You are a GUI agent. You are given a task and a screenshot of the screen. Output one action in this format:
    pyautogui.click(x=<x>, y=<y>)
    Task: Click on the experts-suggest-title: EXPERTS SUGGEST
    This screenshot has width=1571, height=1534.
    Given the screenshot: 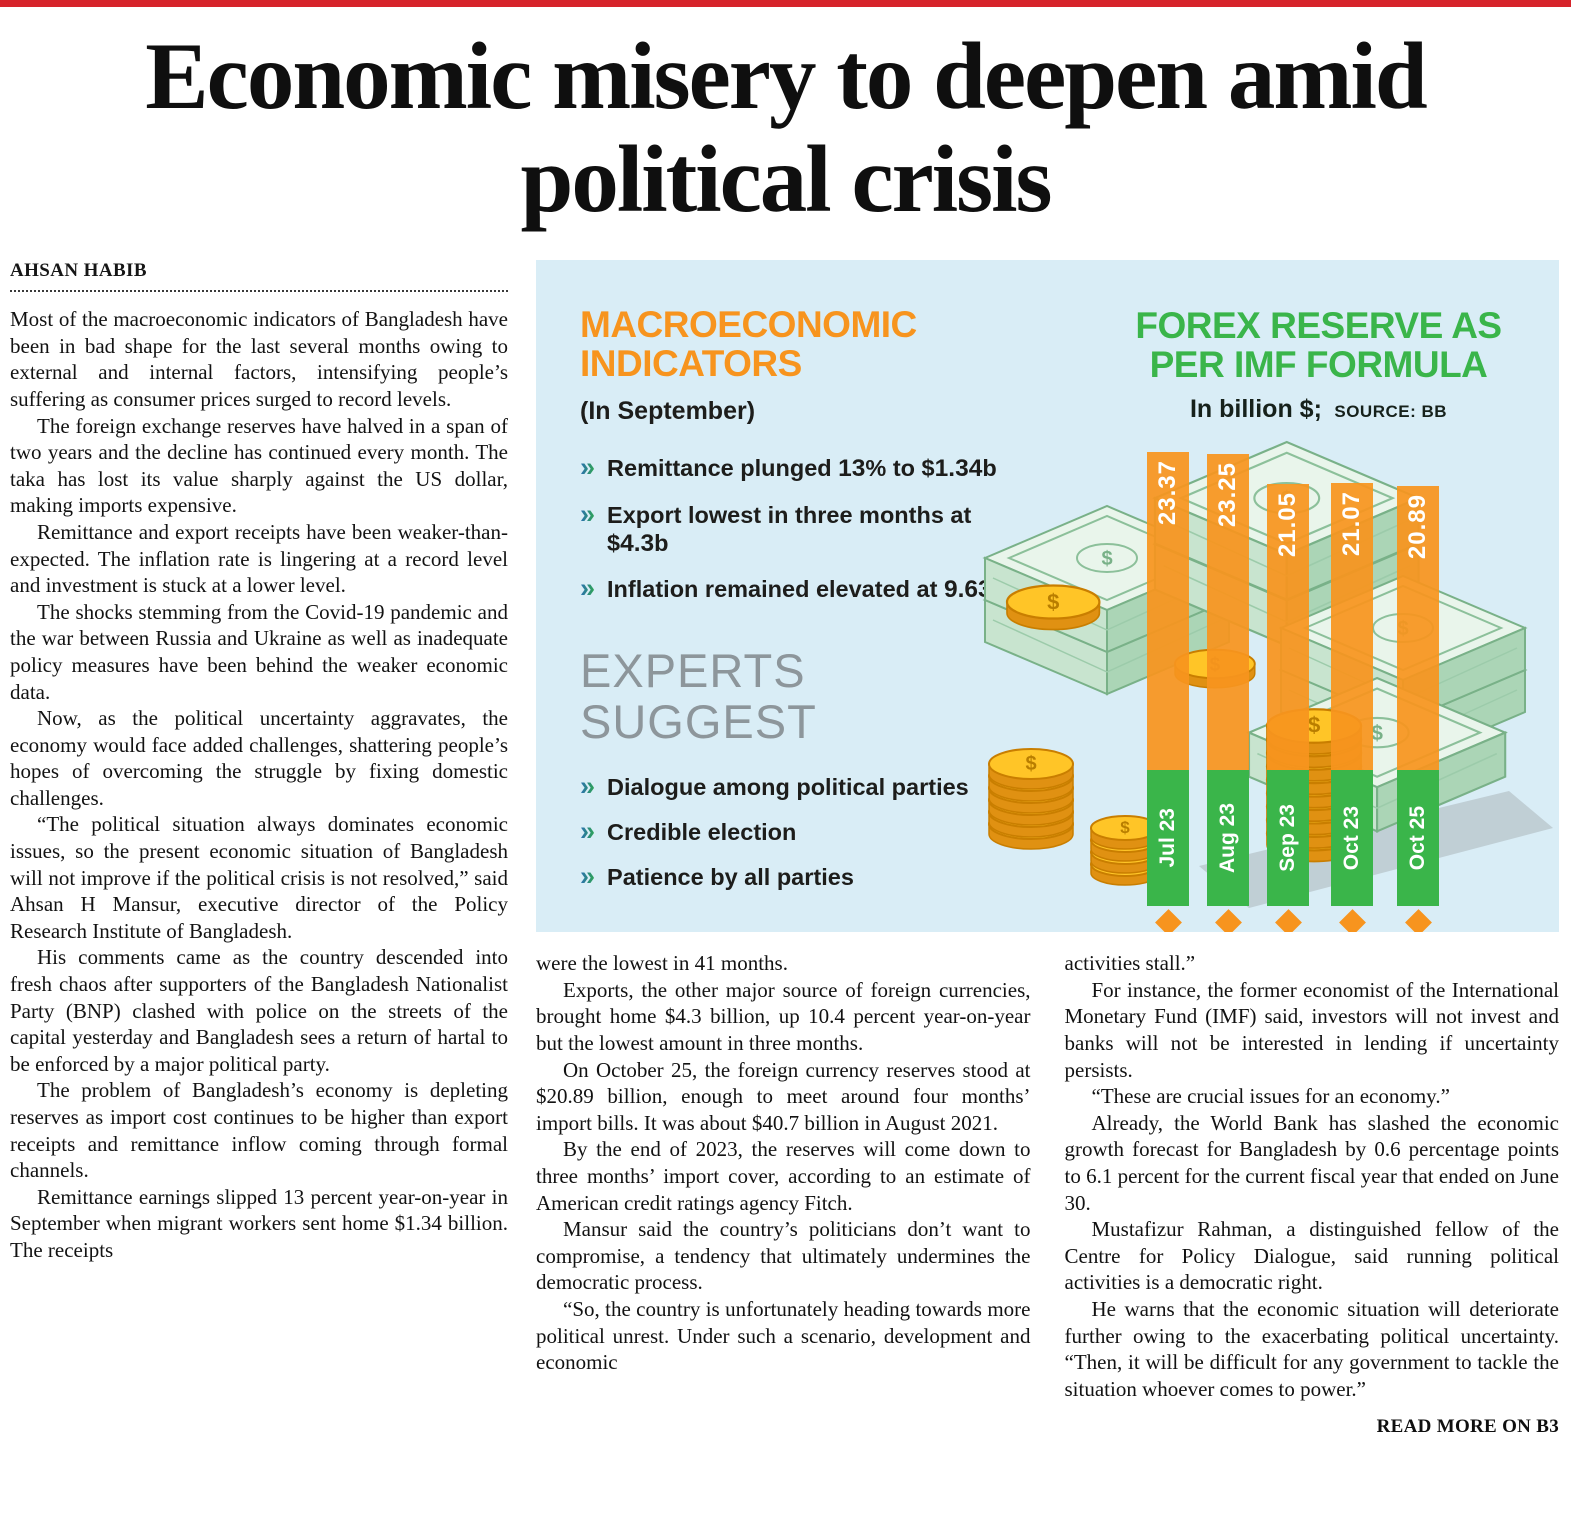 What is the action you would take?
    pyautogui.click(x=698, y=696)
    